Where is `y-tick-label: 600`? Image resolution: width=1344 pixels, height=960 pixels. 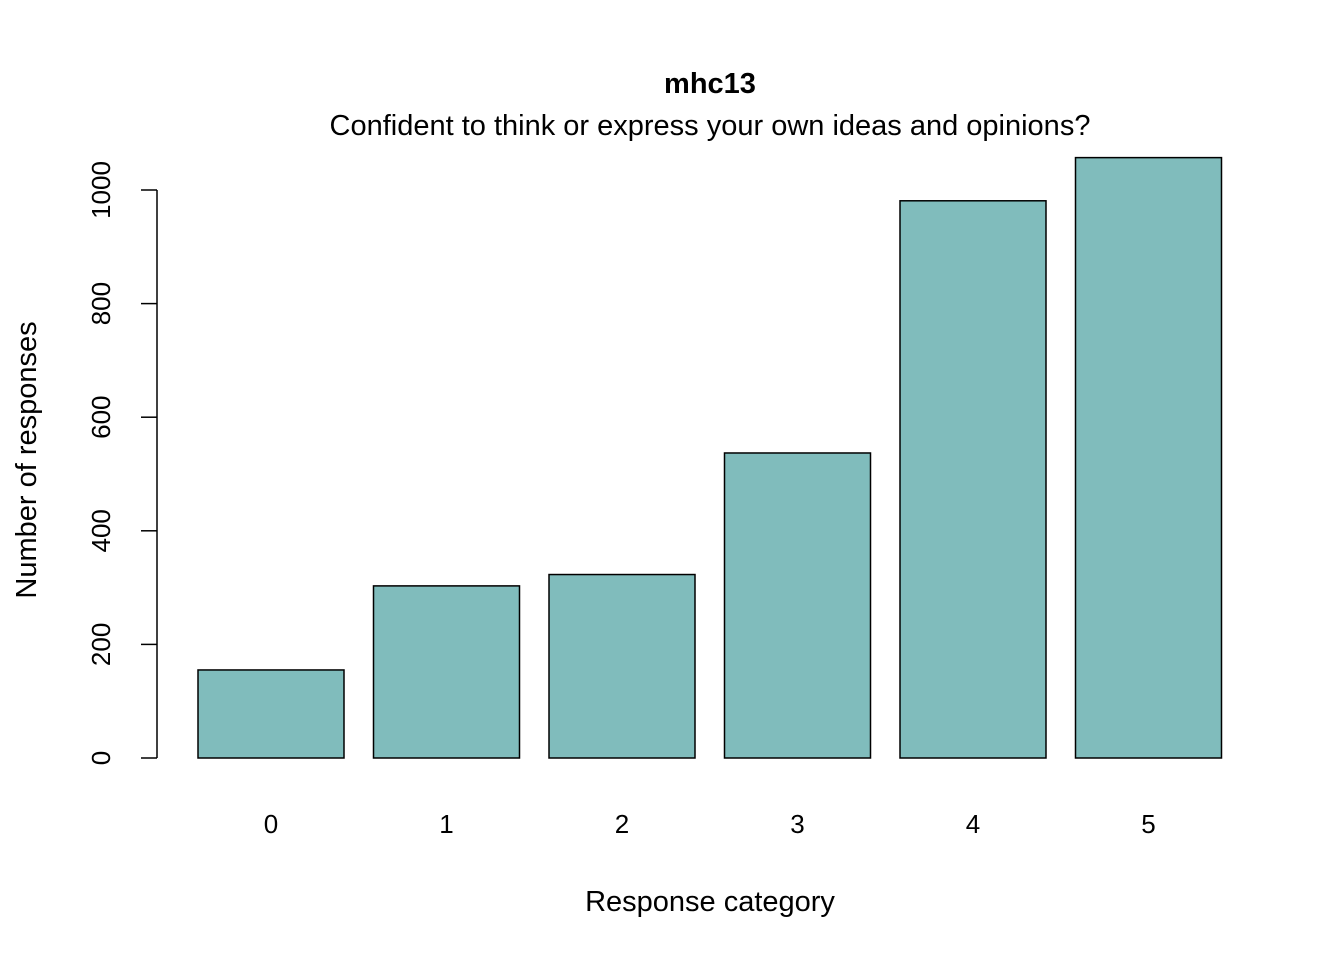 y-tick-label: 600 is located at coordinates (101, 417).